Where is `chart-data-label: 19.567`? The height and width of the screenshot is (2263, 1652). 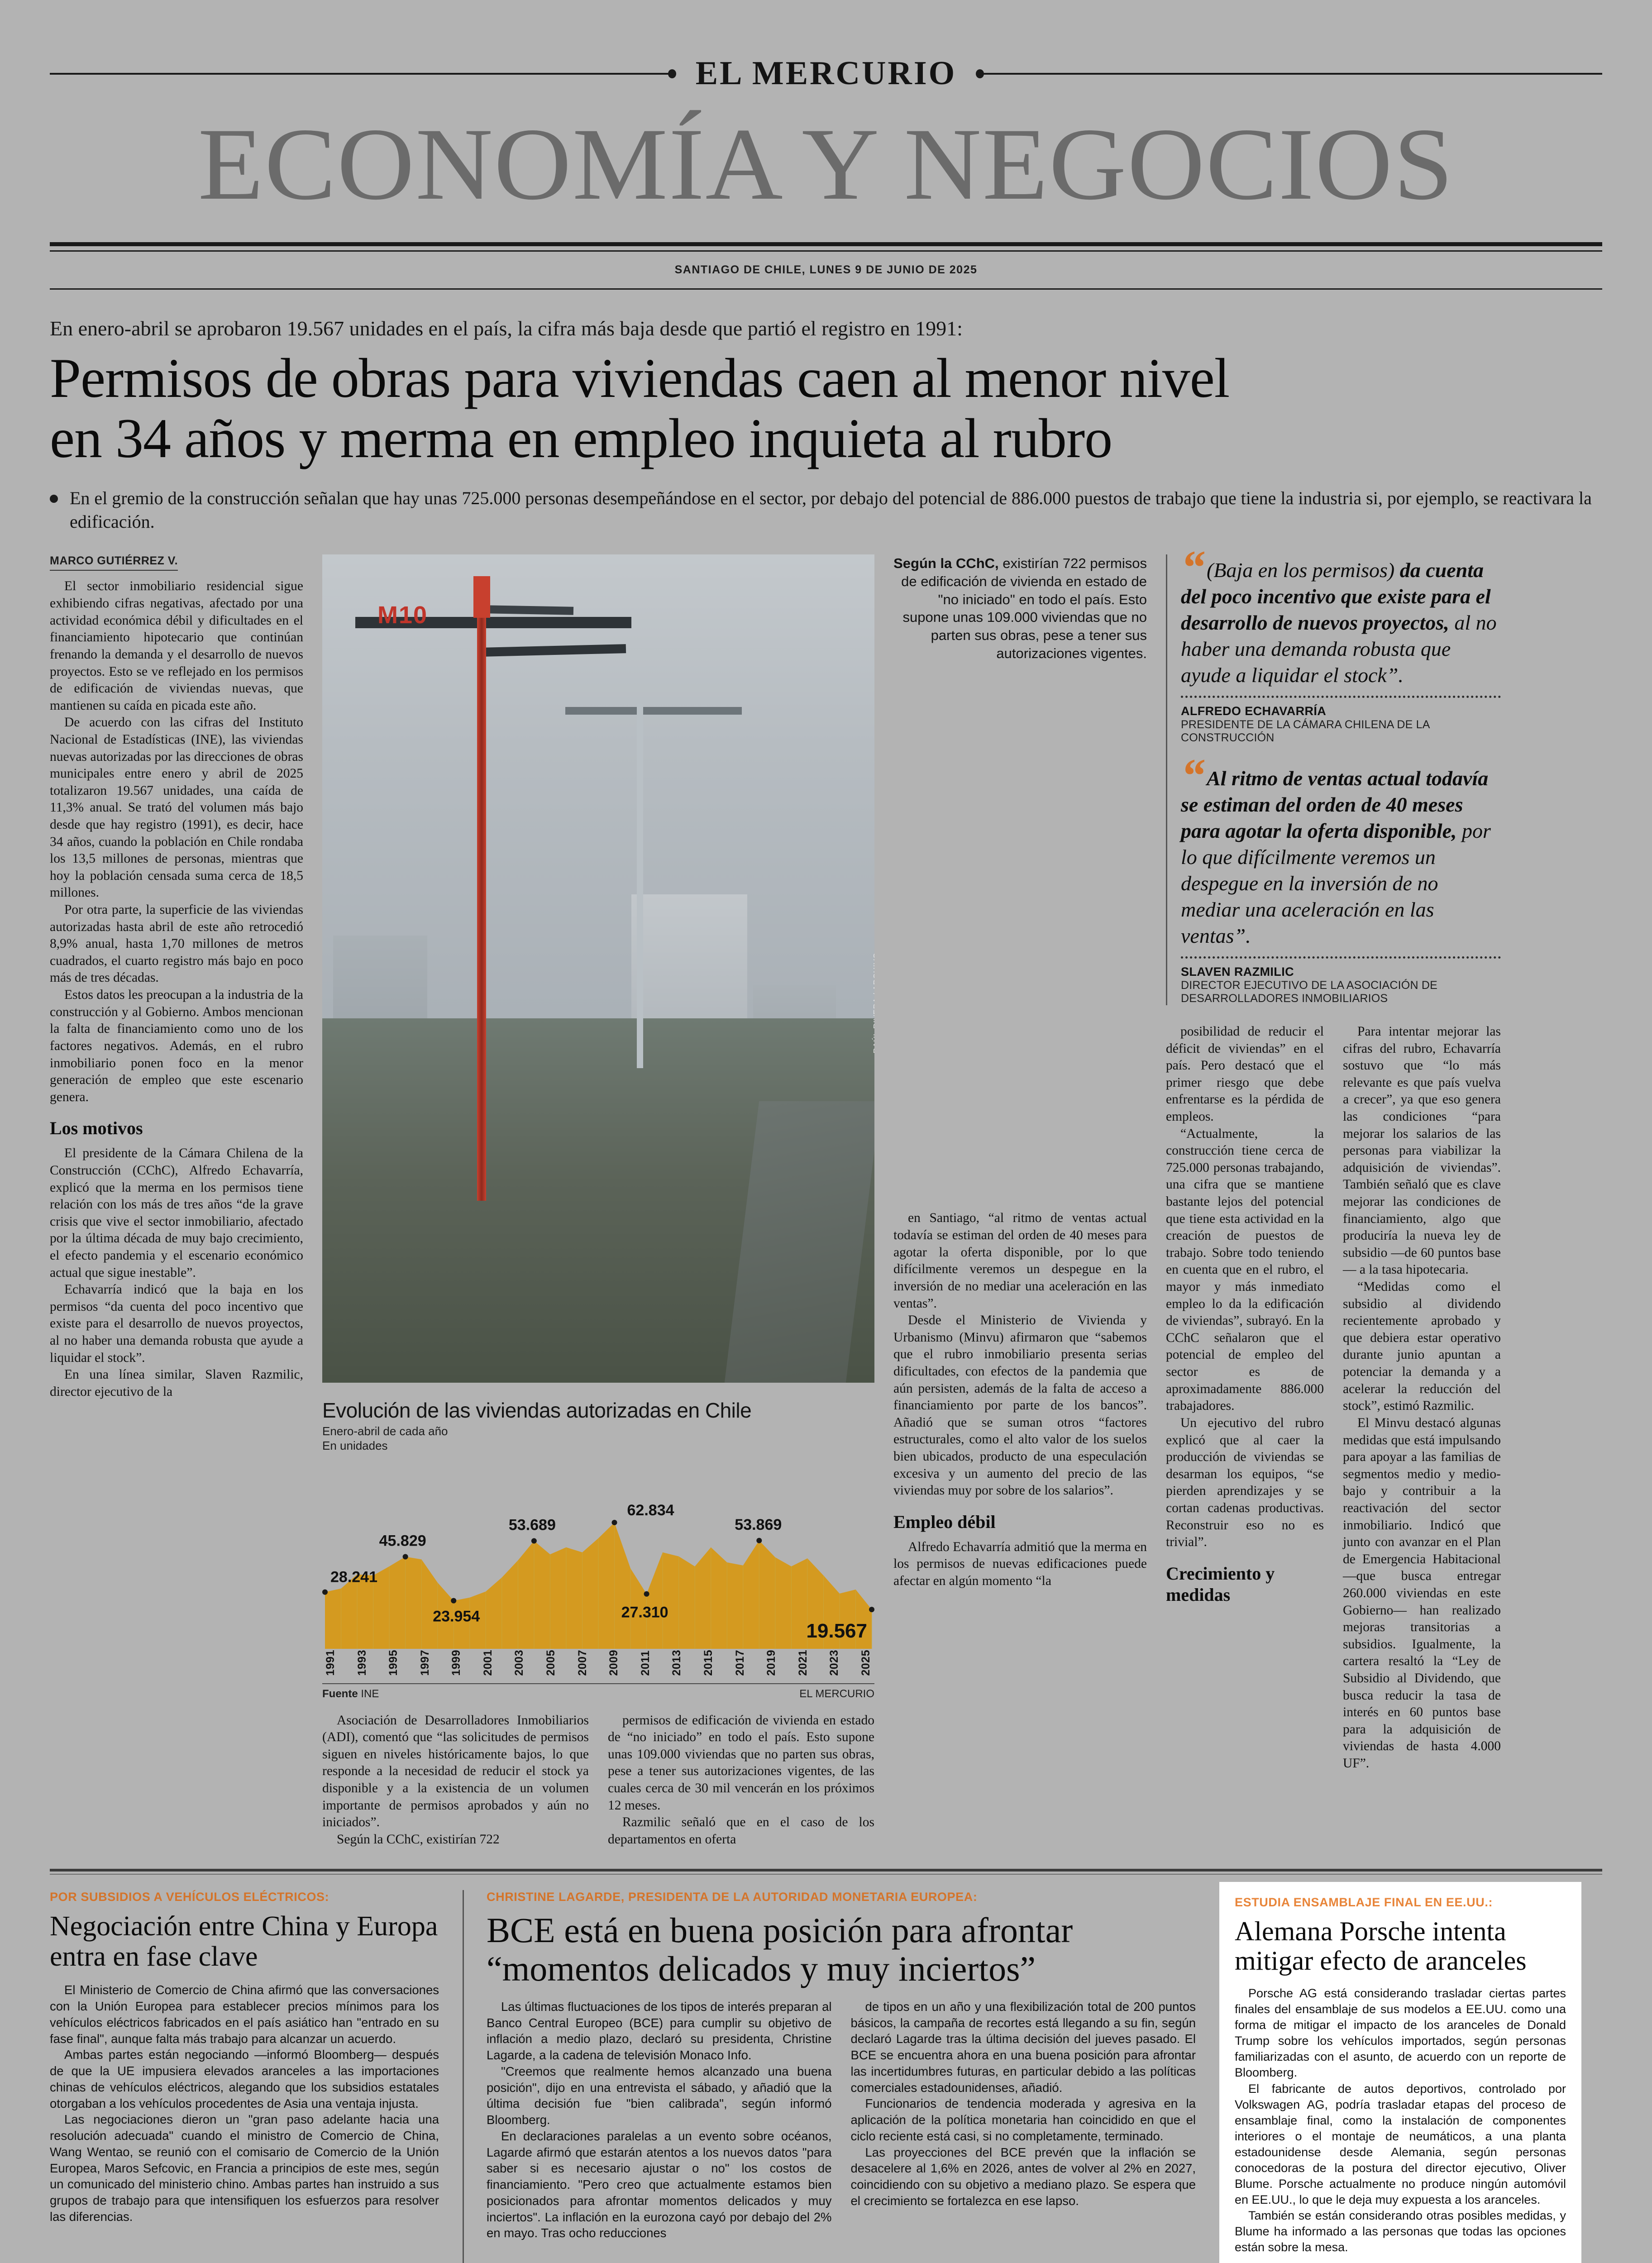
chart-data-label: 19.567 is located at coordinates (836, 1631).